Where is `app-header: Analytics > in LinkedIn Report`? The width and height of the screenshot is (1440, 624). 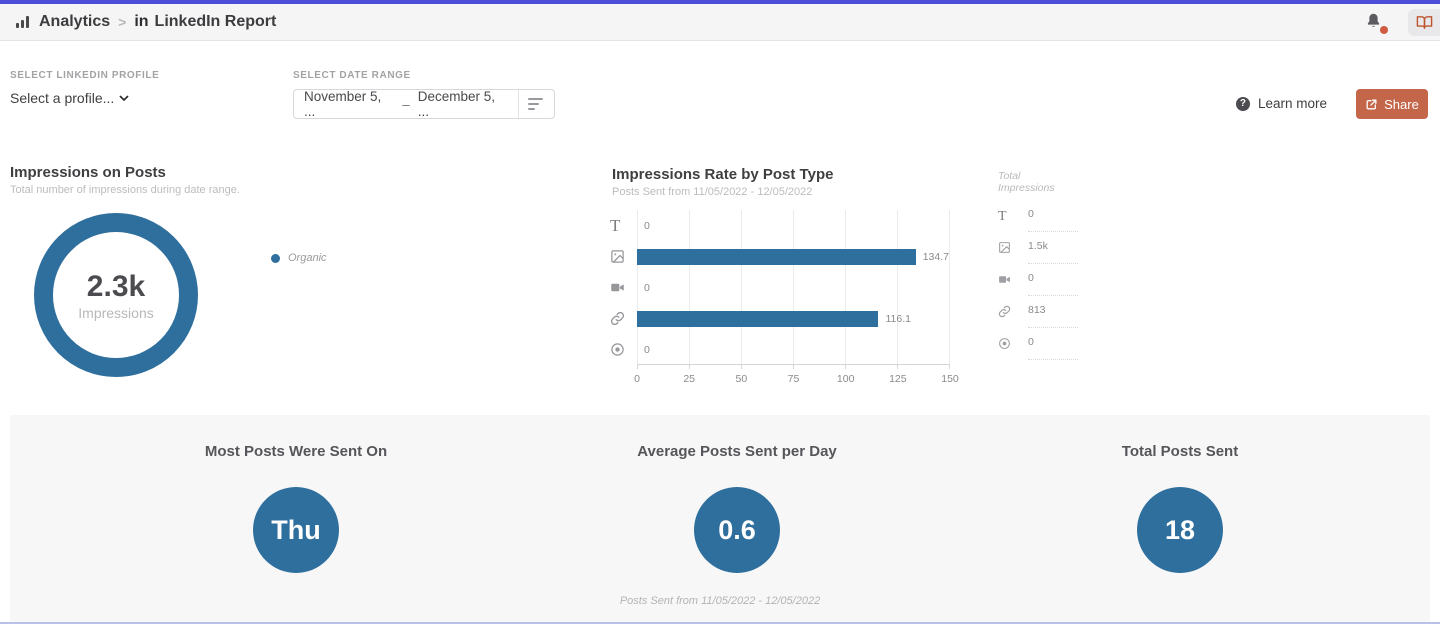 app-header: Analytics > in LinkedIn Report is located at coordinates (720, 22).